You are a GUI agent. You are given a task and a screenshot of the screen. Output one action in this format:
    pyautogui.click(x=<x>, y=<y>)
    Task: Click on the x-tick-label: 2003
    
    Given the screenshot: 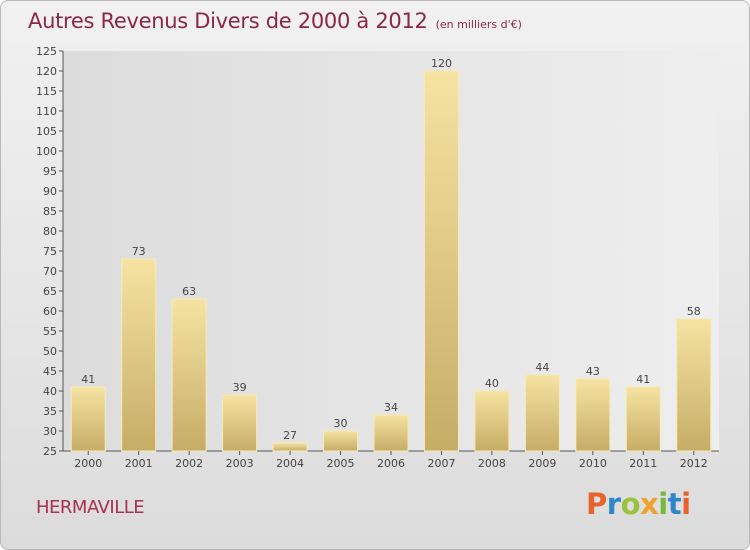 What is the action you would take?
    pyautogui.click(x=240, y=463)
    